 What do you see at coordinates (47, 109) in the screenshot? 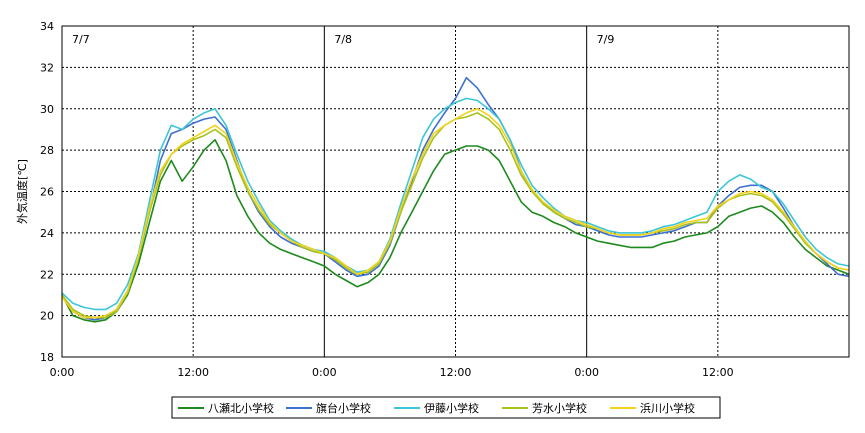
I see `y-tick-label: 30` at bounding box center [47, 109].